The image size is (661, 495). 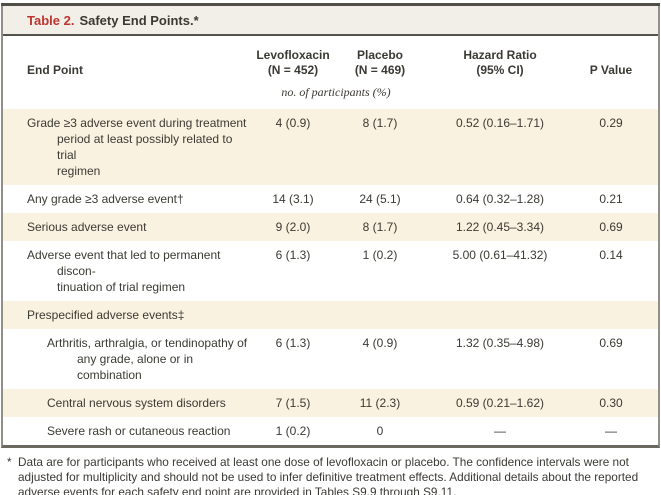 I want to click on hazard-ratio-value: —, so click(x=500, y=431).